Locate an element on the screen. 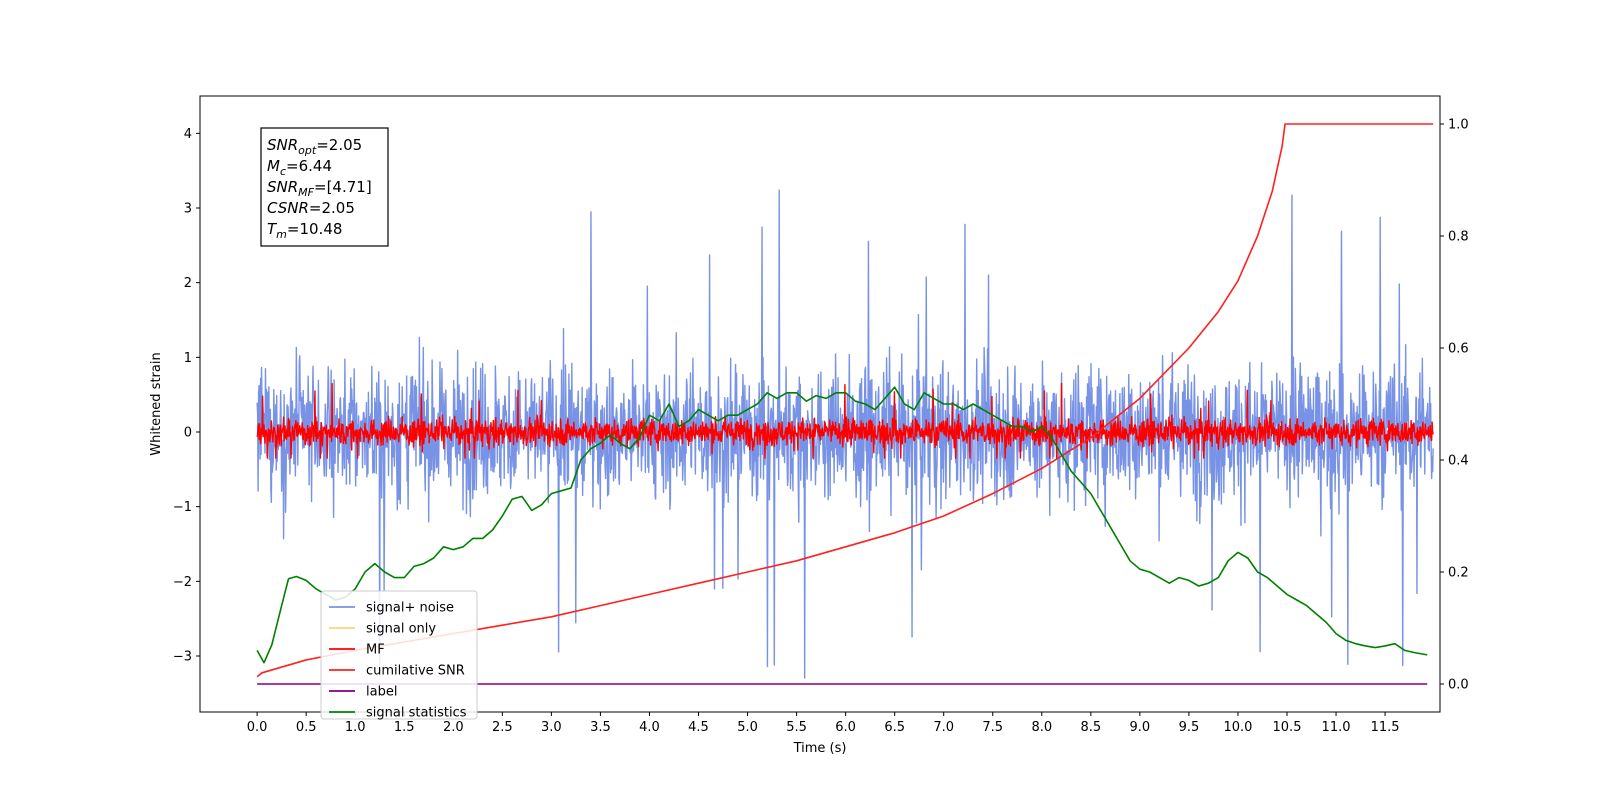  x-tick-label: 8.0 is located at coordinates (1041, 727).